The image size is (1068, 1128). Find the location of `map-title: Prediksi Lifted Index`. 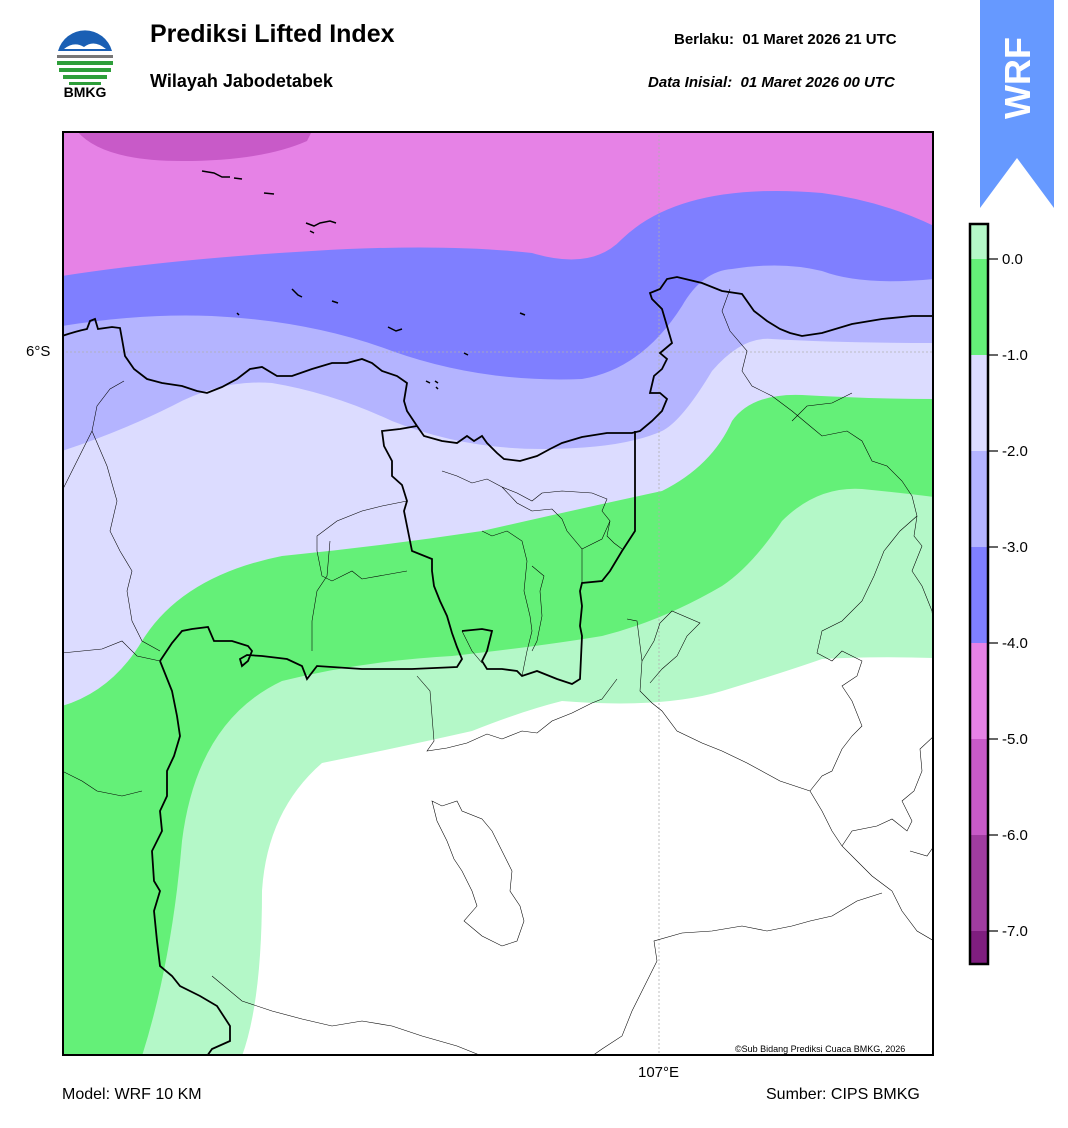

map-title: Prediksi Lifted Index is located at coordinates (272, 34).